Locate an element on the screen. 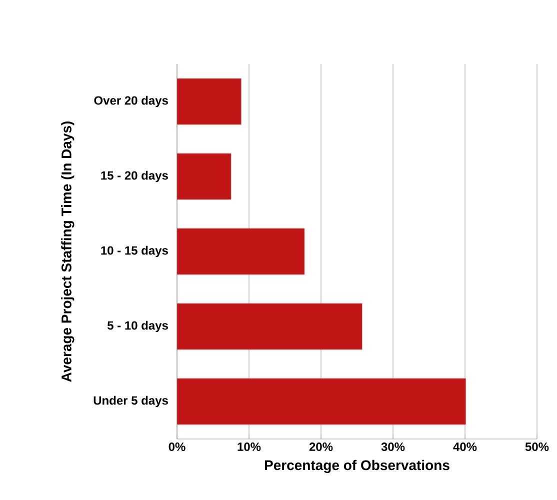 This screenshot has width=557, height=500. y-tick-label: Over 20 days is located at coordinates (131, 102).